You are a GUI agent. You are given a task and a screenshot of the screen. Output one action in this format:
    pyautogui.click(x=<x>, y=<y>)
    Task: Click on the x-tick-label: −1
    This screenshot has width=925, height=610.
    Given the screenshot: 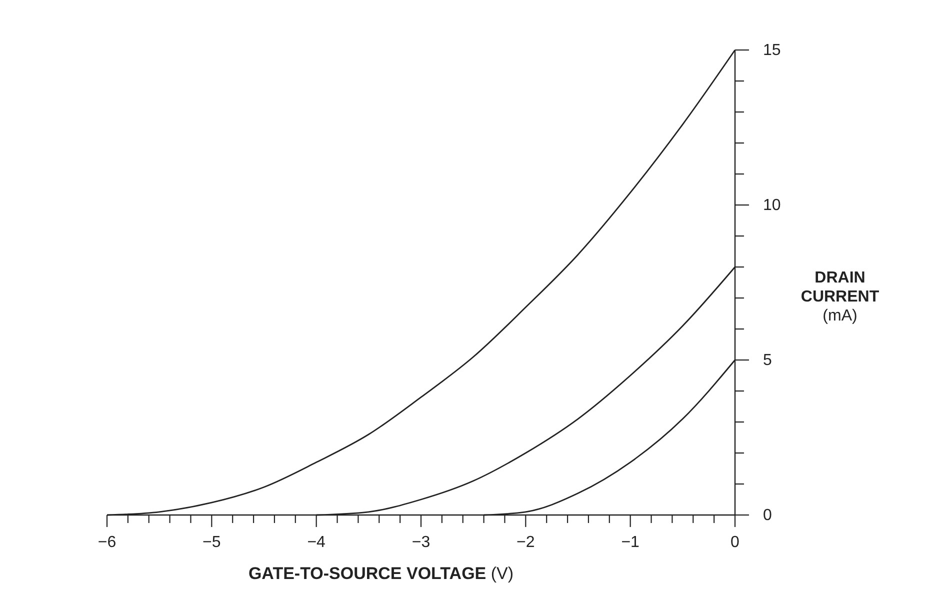 What is the action you would take?
    pyautogui.click(x=630, y=542)
    